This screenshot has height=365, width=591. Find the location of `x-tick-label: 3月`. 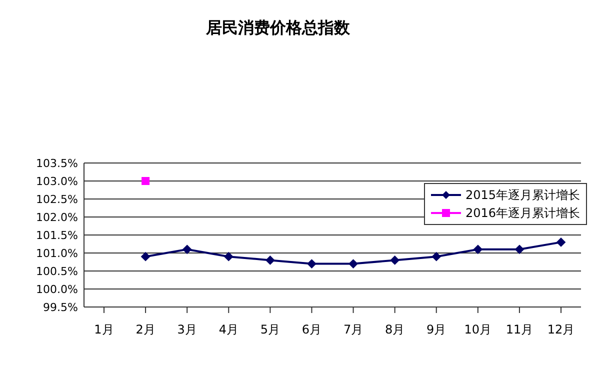

x-tick-label: 3月 is located at coordinates (187, 329).